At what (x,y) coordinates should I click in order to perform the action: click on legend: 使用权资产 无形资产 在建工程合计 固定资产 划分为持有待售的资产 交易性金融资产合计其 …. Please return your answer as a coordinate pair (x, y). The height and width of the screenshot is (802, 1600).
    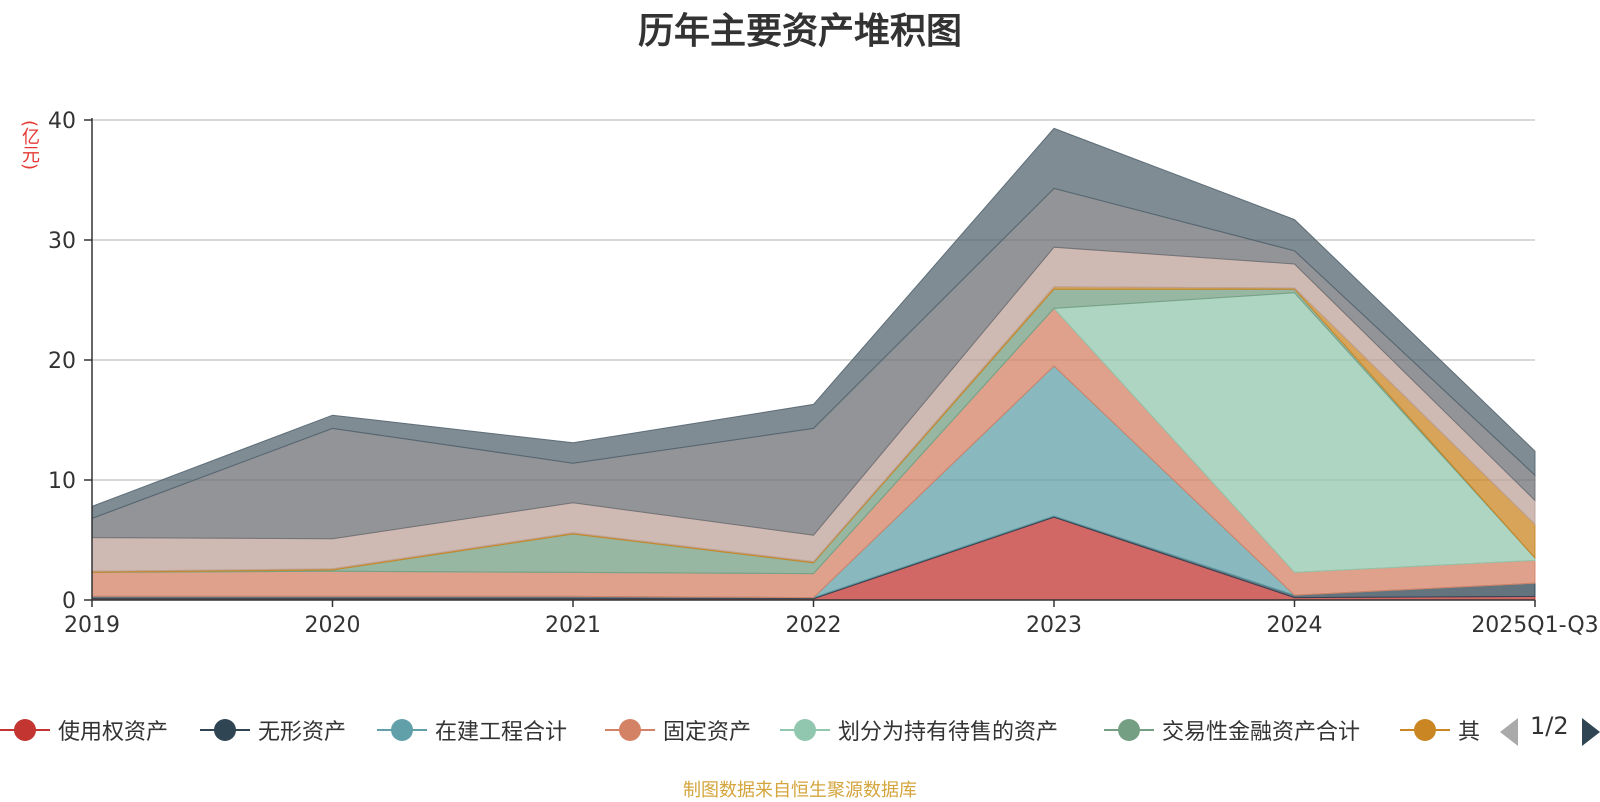
    Looking at the image, I should click on (800, 730).